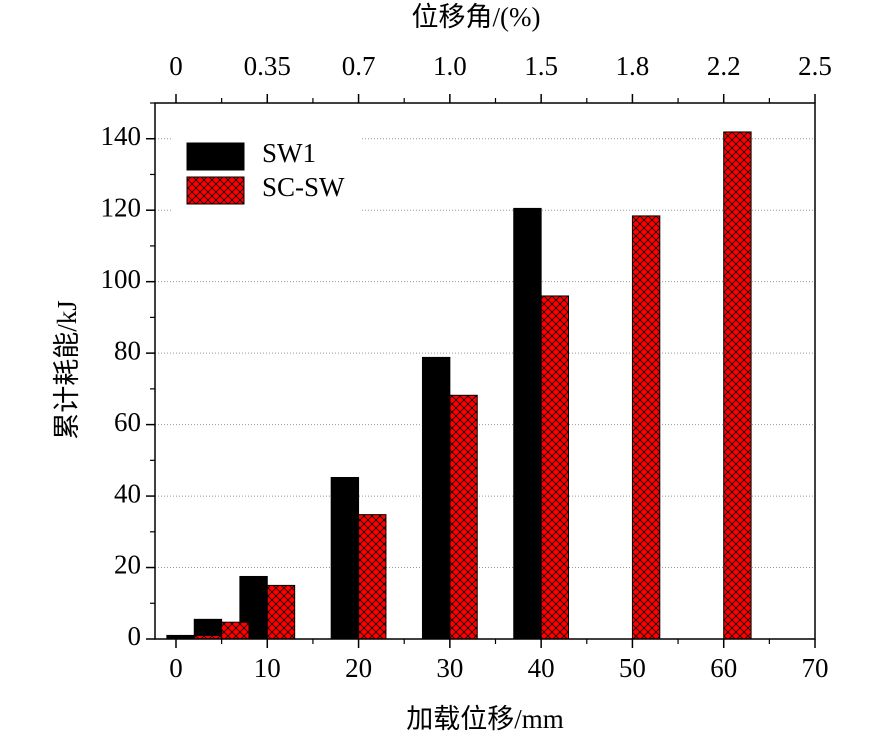 This screenshot has width=883, height=751. I want to click on x-tick-label: 70, so click(815, 668).